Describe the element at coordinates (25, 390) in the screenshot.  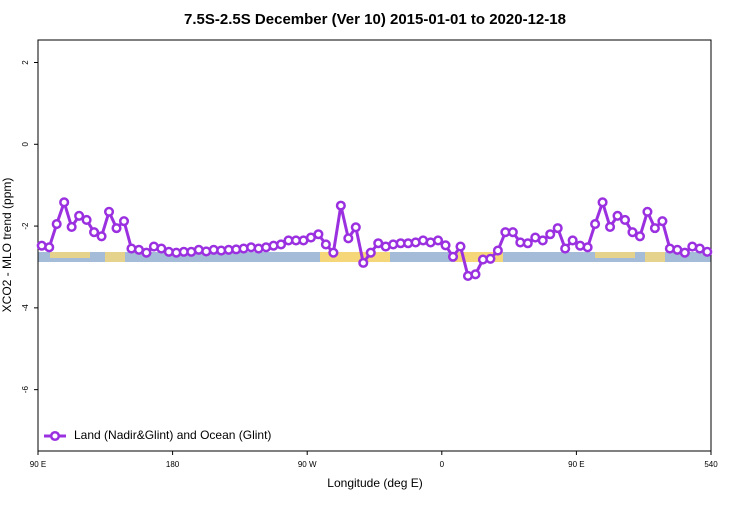
I see `y-tick-label: -6` at that location.